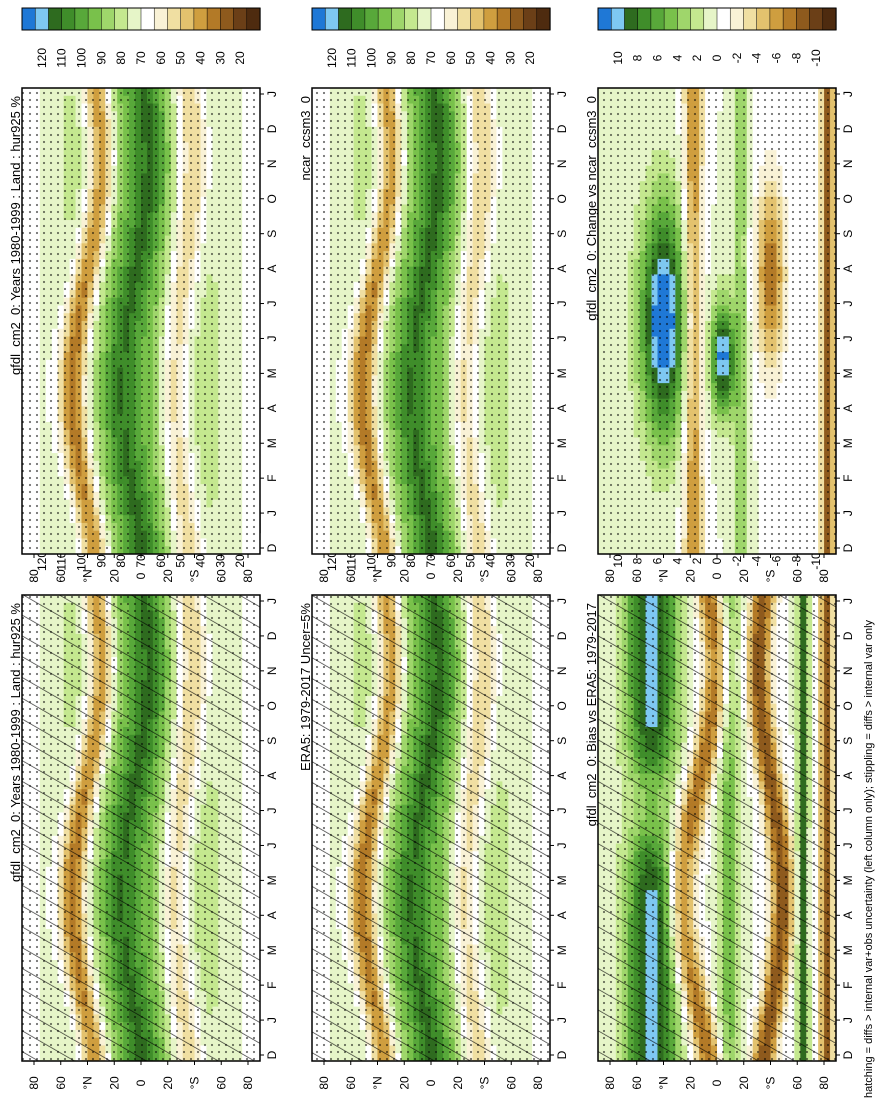  I want to click on colorbar: 120 110 100 90 80 70 60 50 40 30 20, so click(141, 37).